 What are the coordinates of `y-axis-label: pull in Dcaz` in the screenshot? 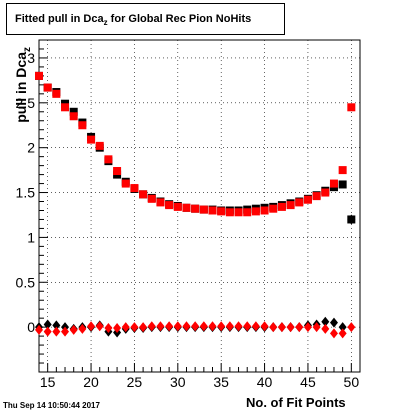 It's located at (23, 85).